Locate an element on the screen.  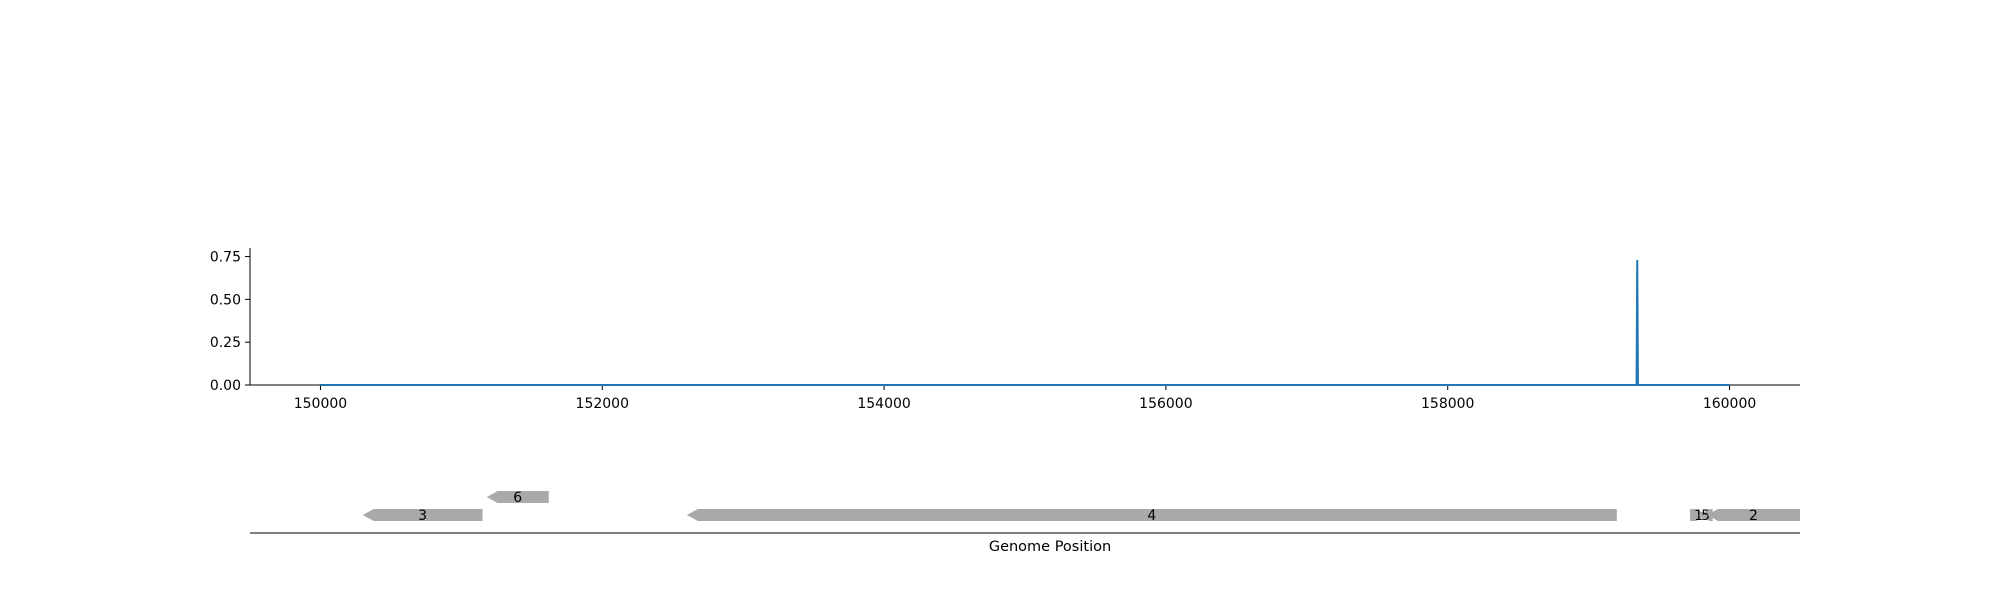
x-axis-title: Genome Position is located at coordinates (1050, 547).